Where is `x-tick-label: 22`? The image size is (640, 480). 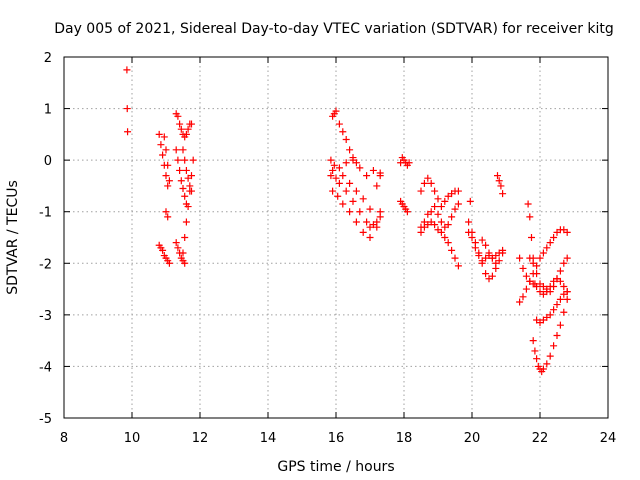
x-tick-label: 22 is located at coordinates (540, 438).